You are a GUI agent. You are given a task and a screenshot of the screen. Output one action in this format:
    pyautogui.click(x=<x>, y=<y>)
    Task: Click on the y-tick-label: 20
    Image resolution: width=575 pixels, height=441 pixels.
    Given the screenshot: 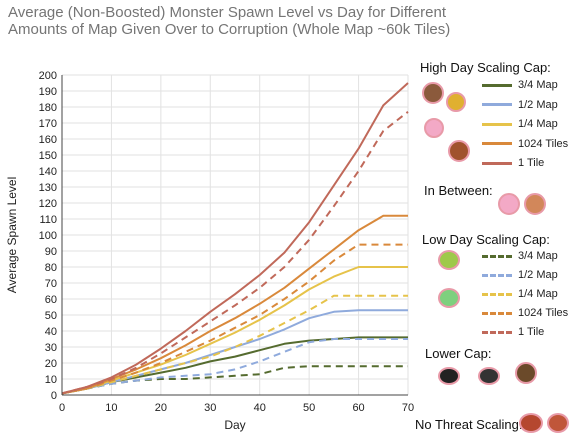 What is the action you would take?
    pyautogui.click(x=51, y=364)
    